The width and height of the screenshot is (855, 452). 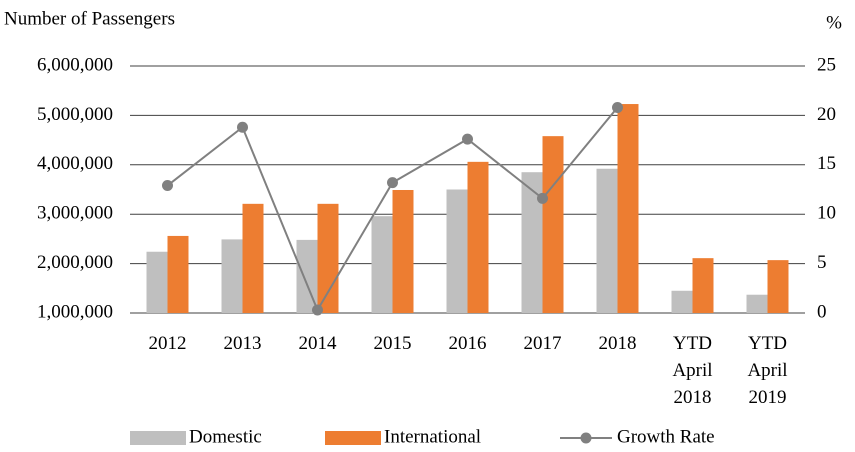 I want to click on legend-marker, so click(x=586, y=438).